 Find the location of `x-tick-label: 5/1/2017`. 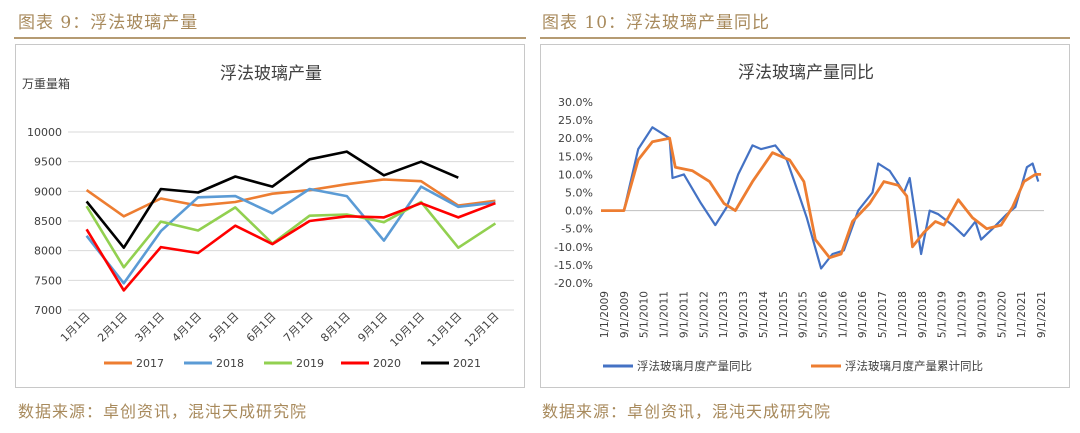

x-tick-label: 5/1/2017 is located at coordinates (883, 314).